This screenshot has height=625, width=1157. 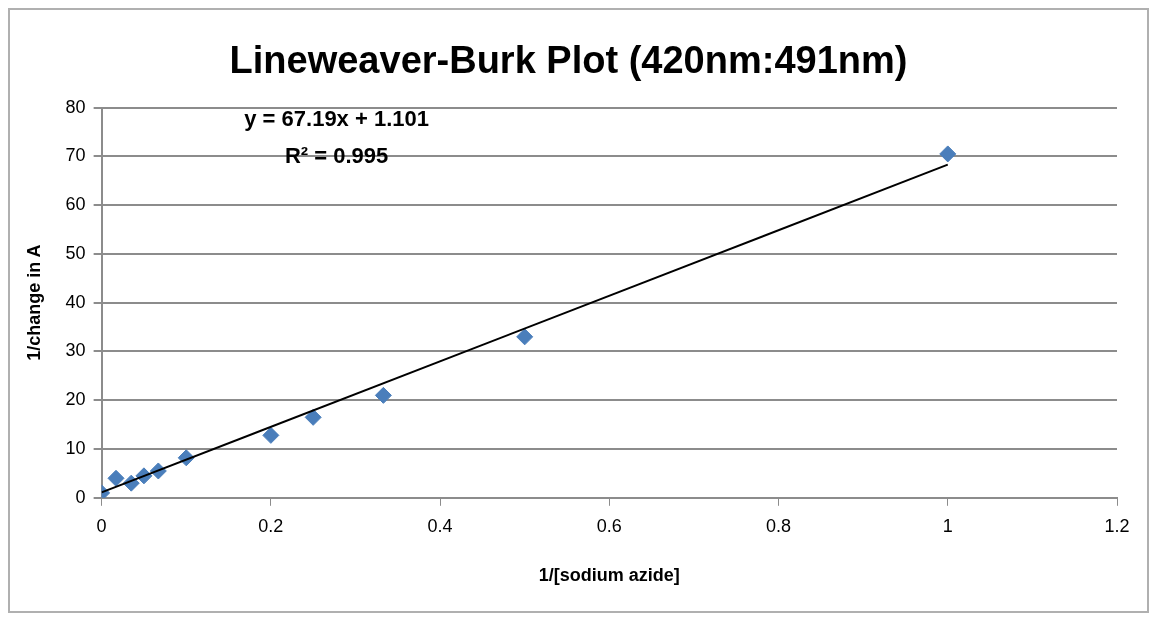 What do you see at coordinates (947, 525) in the screenshot?
I see `x-tick-label: 1` at bounding box center [947, 525].